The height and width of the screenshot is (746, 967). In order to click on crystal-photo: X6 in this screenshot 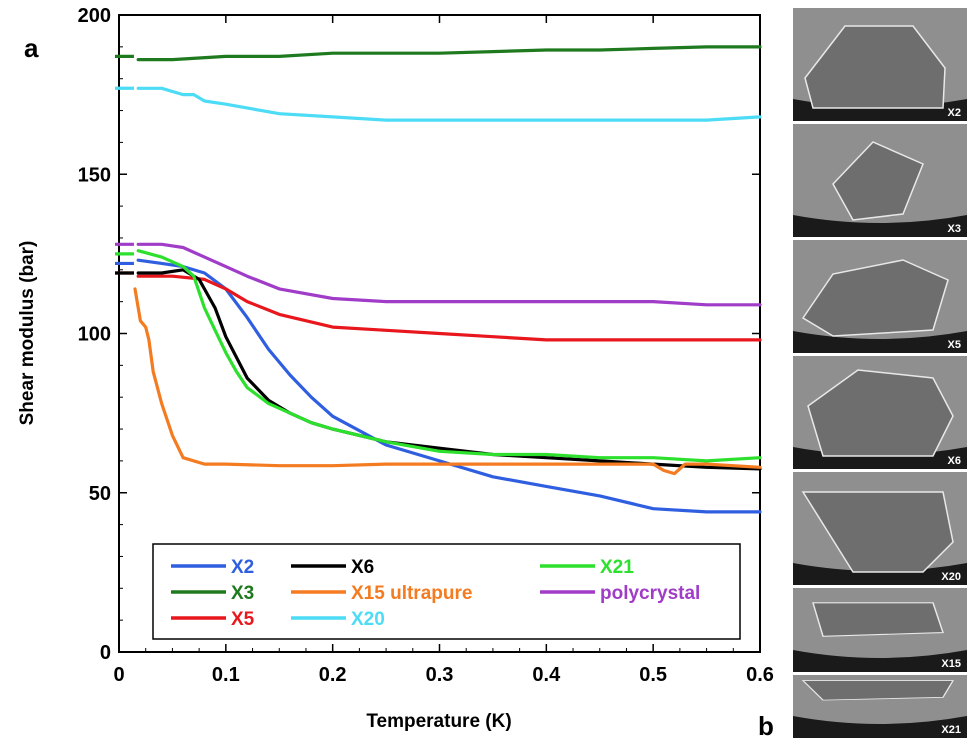, I will do `click(880, 412)`.